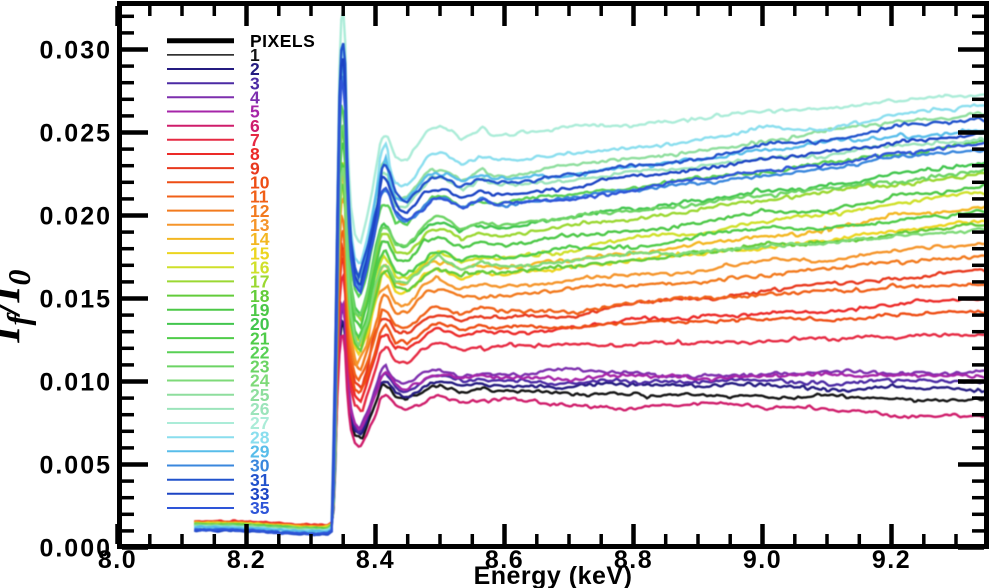 This screenshot has height=588, width=990. What do you see at coordinates (259, 197) in the screenshot?
I see `svg-text: 11` at bounding box center [259, 197].